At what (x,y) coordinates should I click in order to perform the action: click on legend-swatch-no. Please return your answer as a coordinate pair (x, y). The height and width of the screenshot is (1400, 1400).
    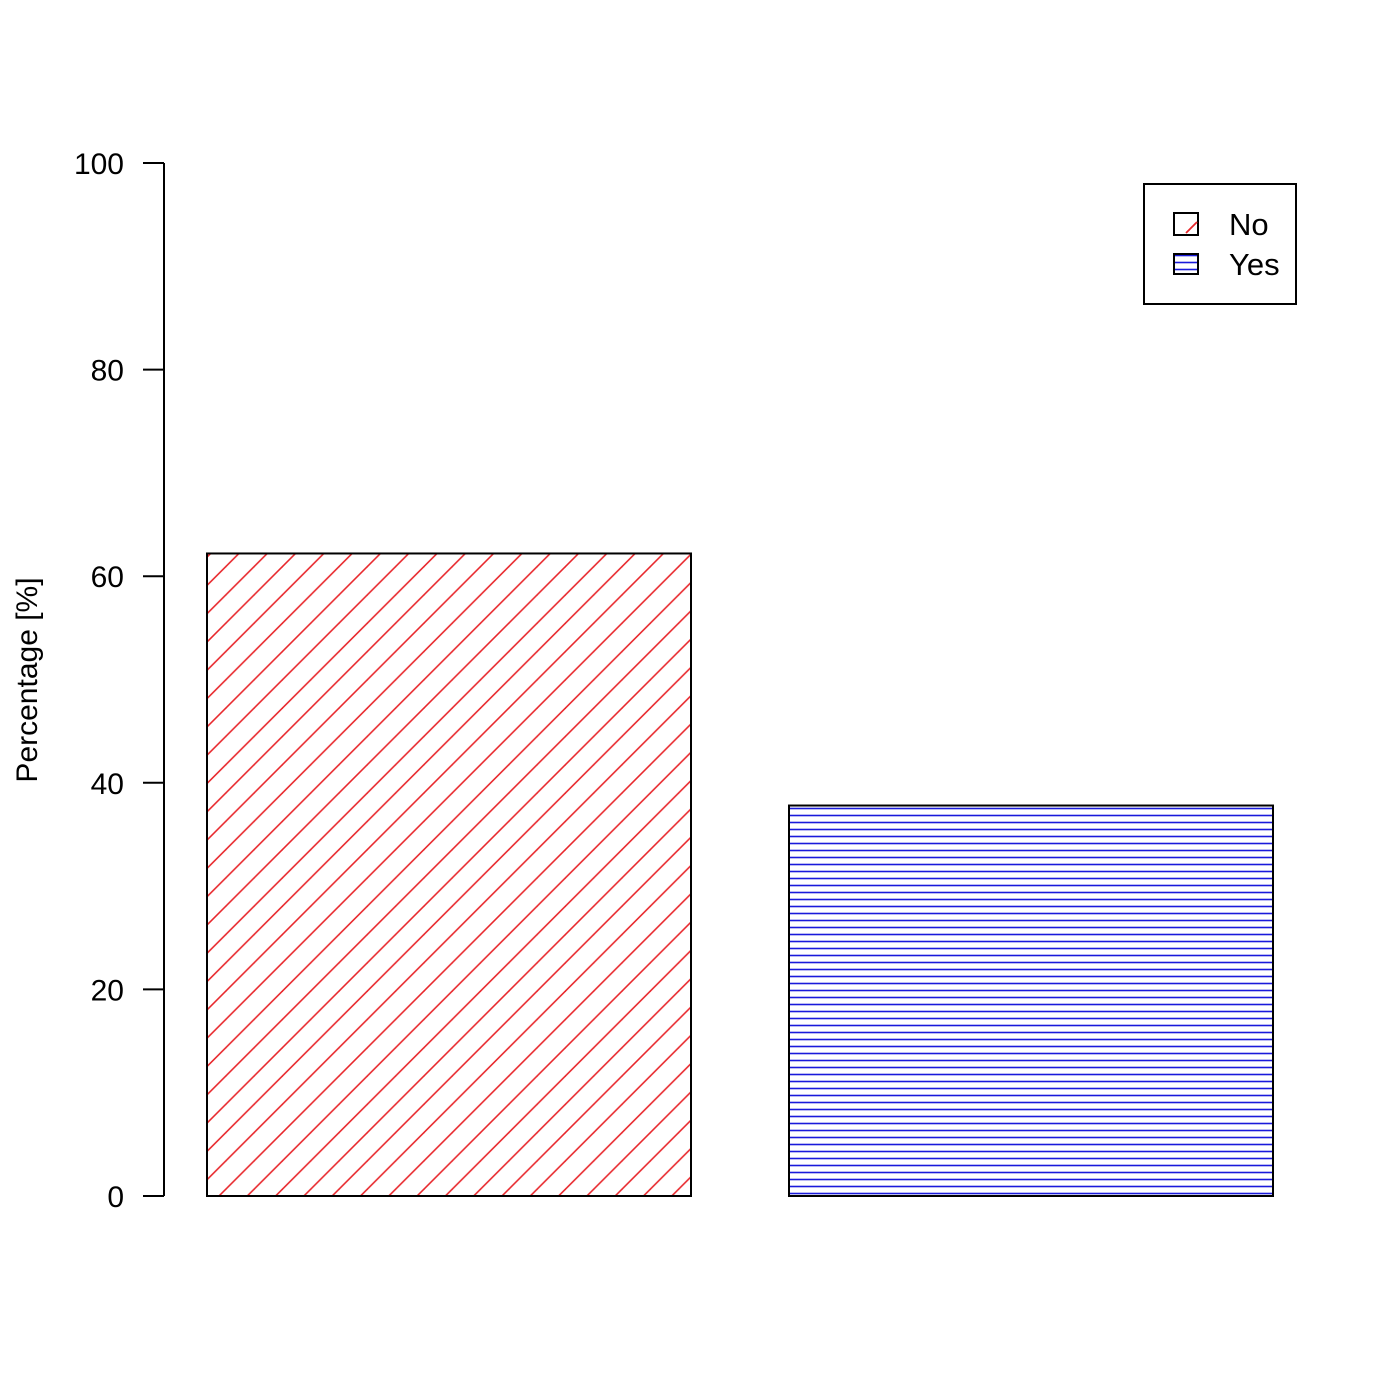
    Looking at the image, I should click on (1186, 224).